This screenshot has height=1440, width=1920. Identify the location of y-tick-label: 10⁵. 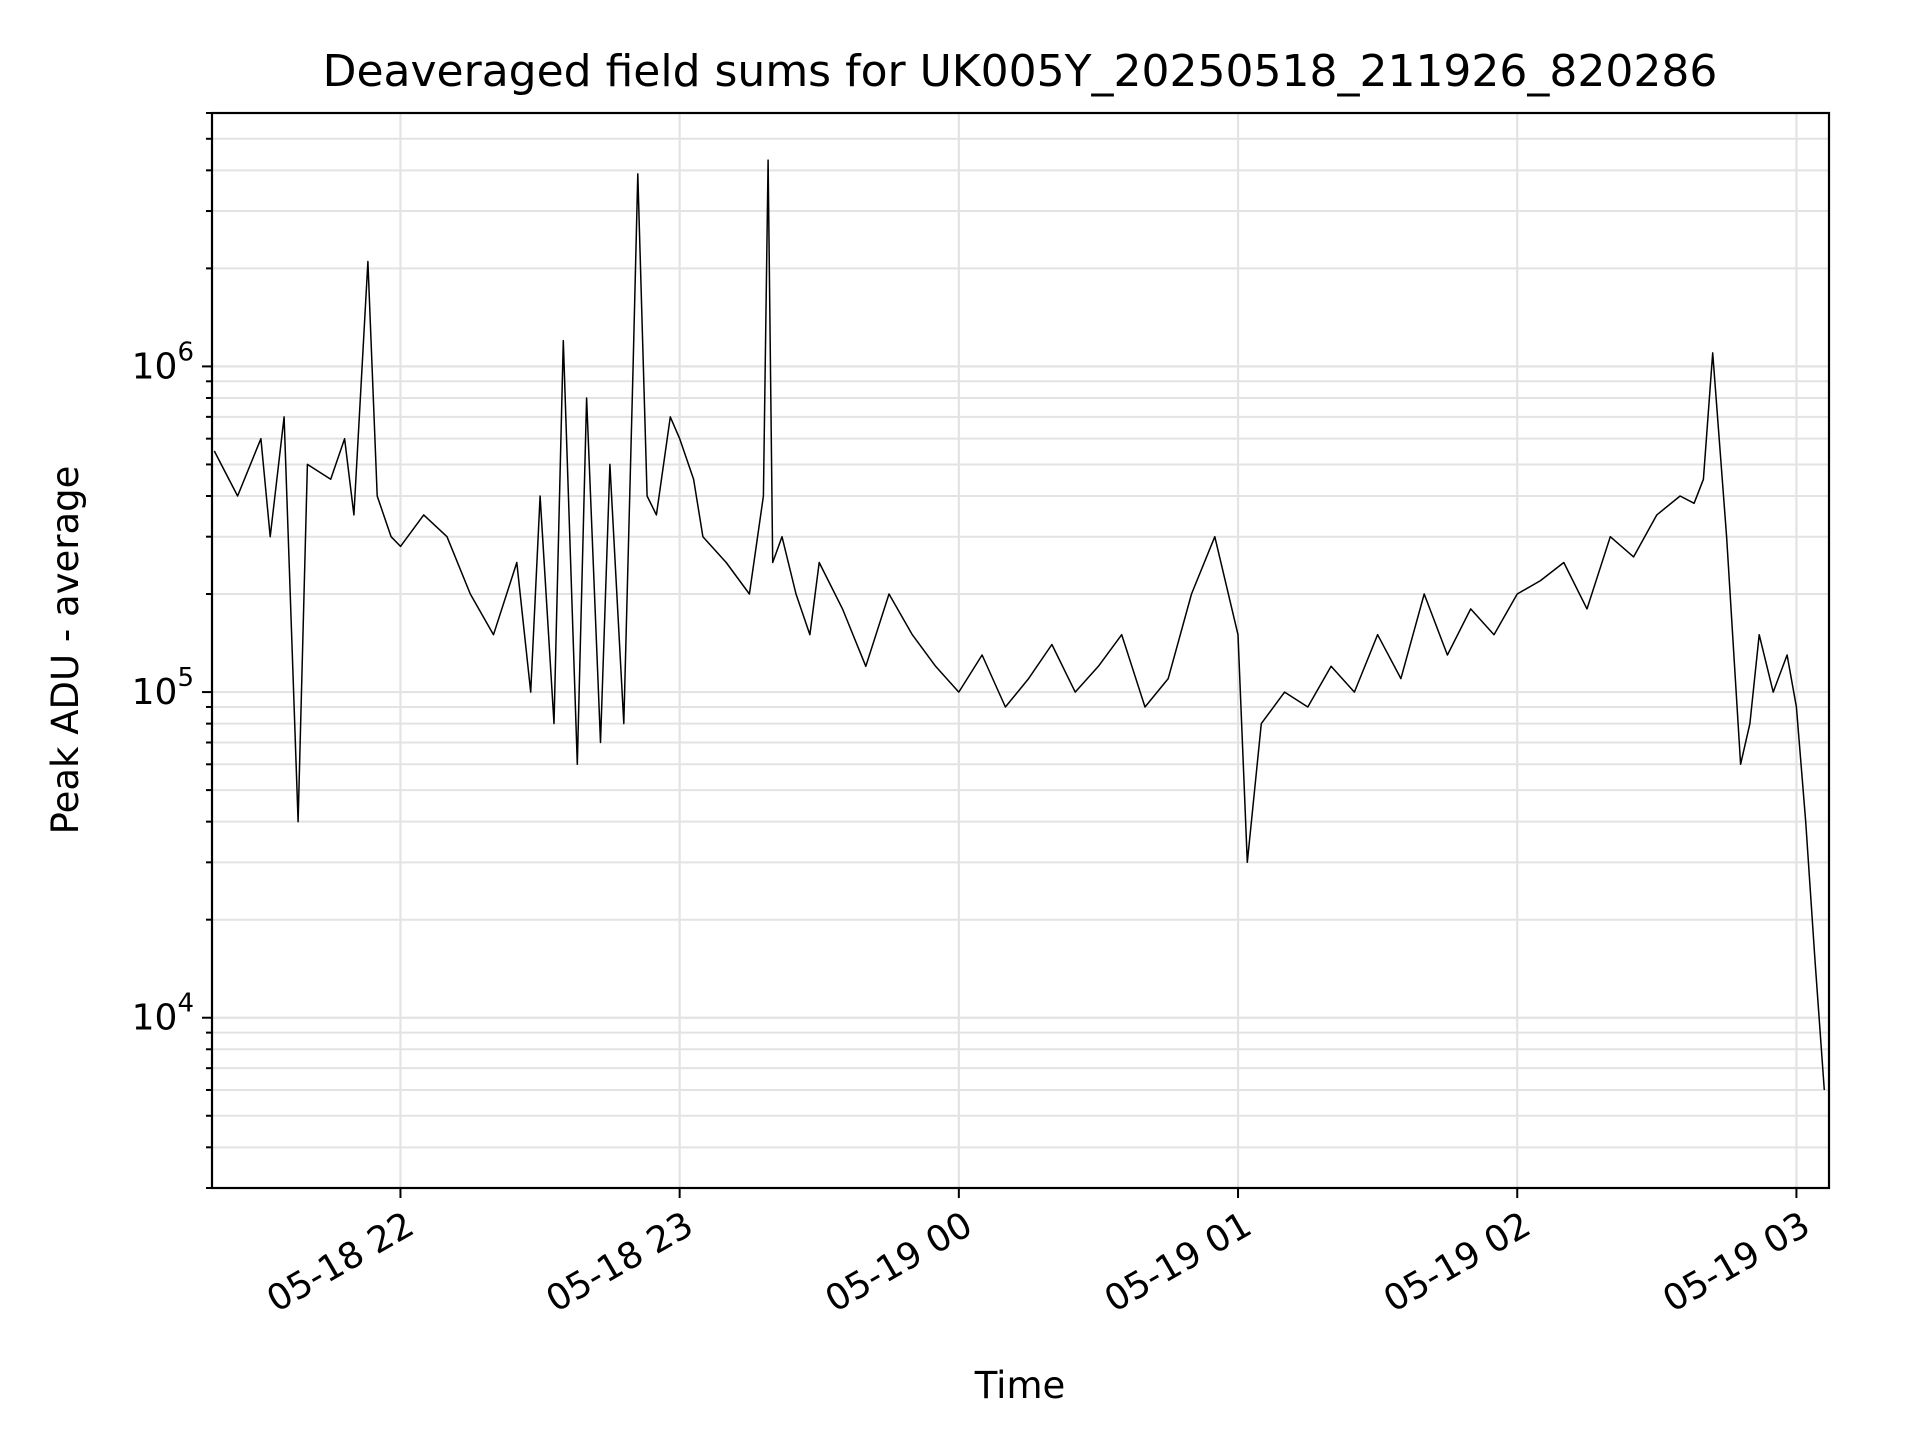
(163, 688).